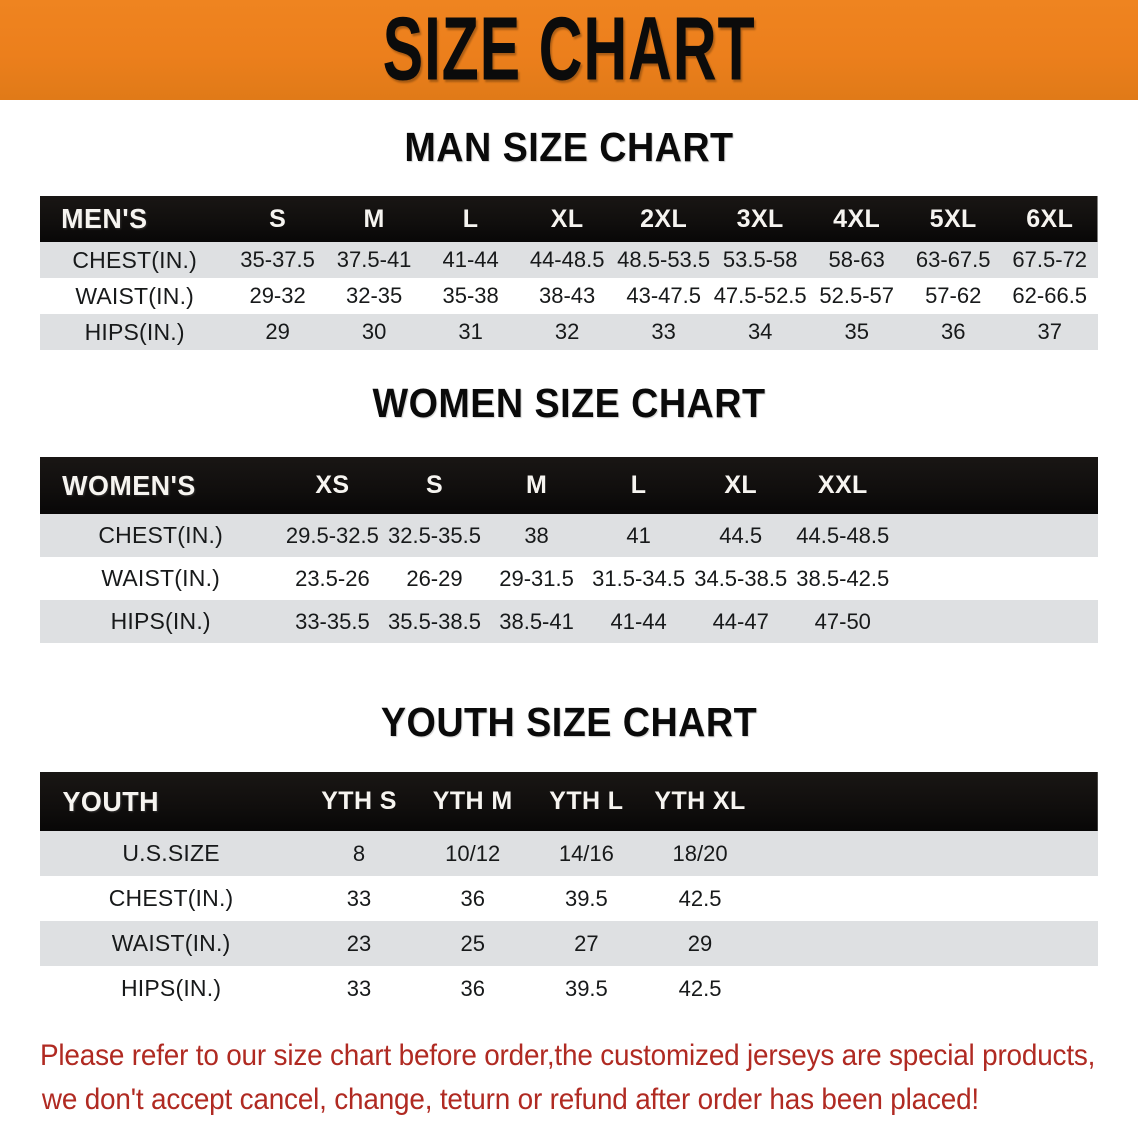 The image size is (1138, 1132). Describe the element at coordinates (470, 295) in the screenshot. I see `man-cell-r1-c2: 35-38` at that location.